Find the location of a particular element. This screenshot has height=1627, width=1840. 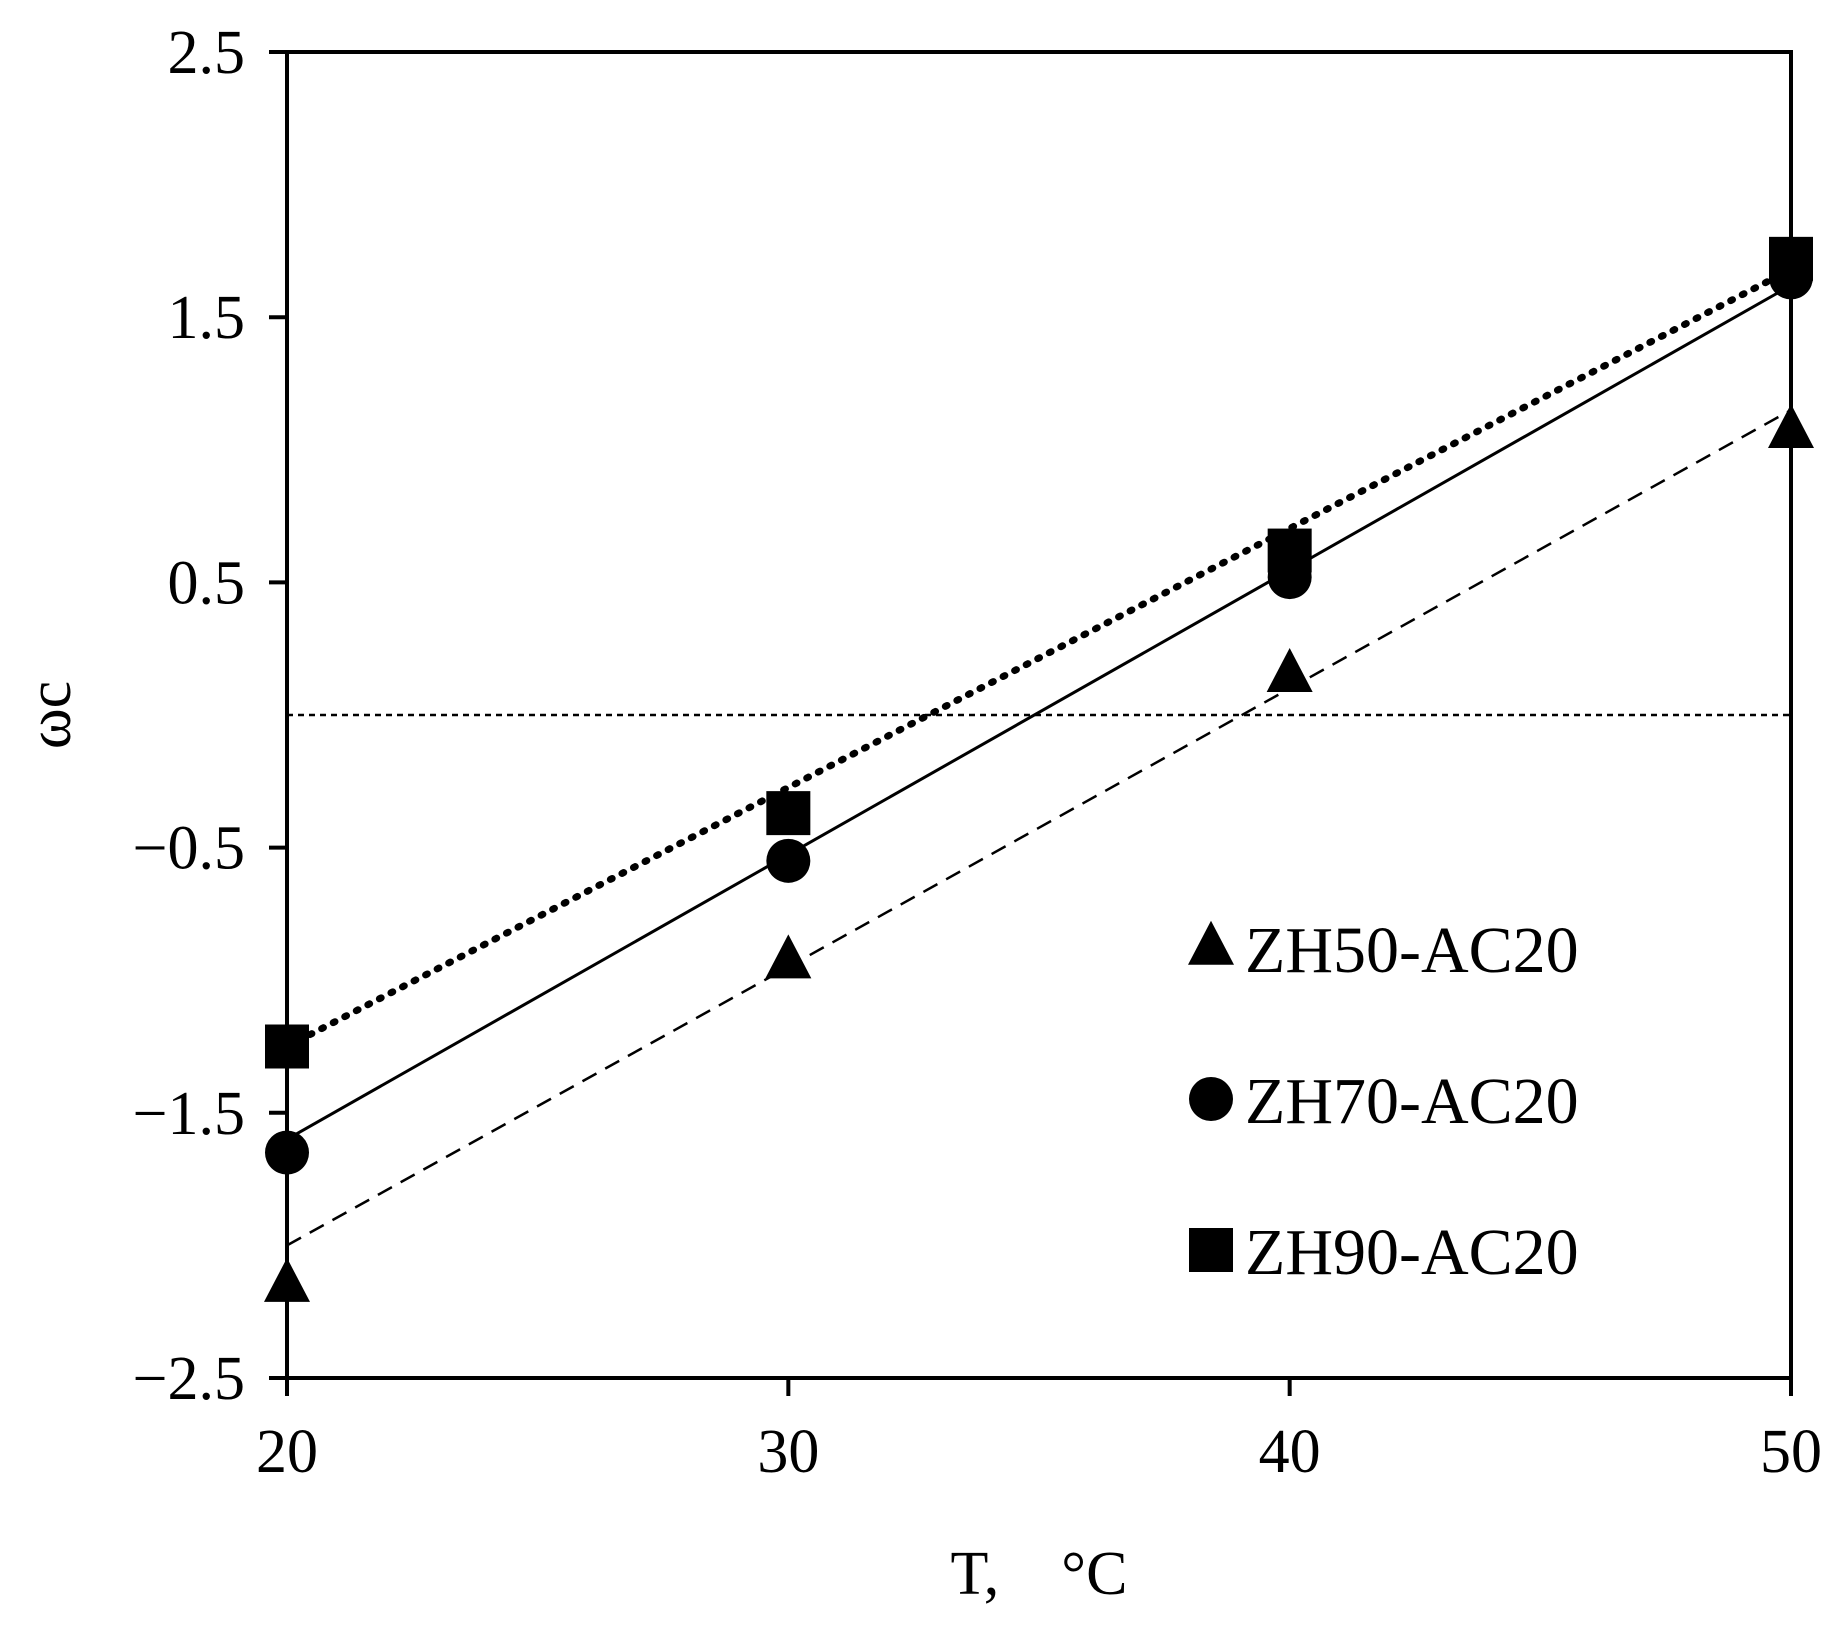

legend: ZH50-AC20 ZH70-AC20 ZH90-AC20 is located at coordinates (1383, 1101).